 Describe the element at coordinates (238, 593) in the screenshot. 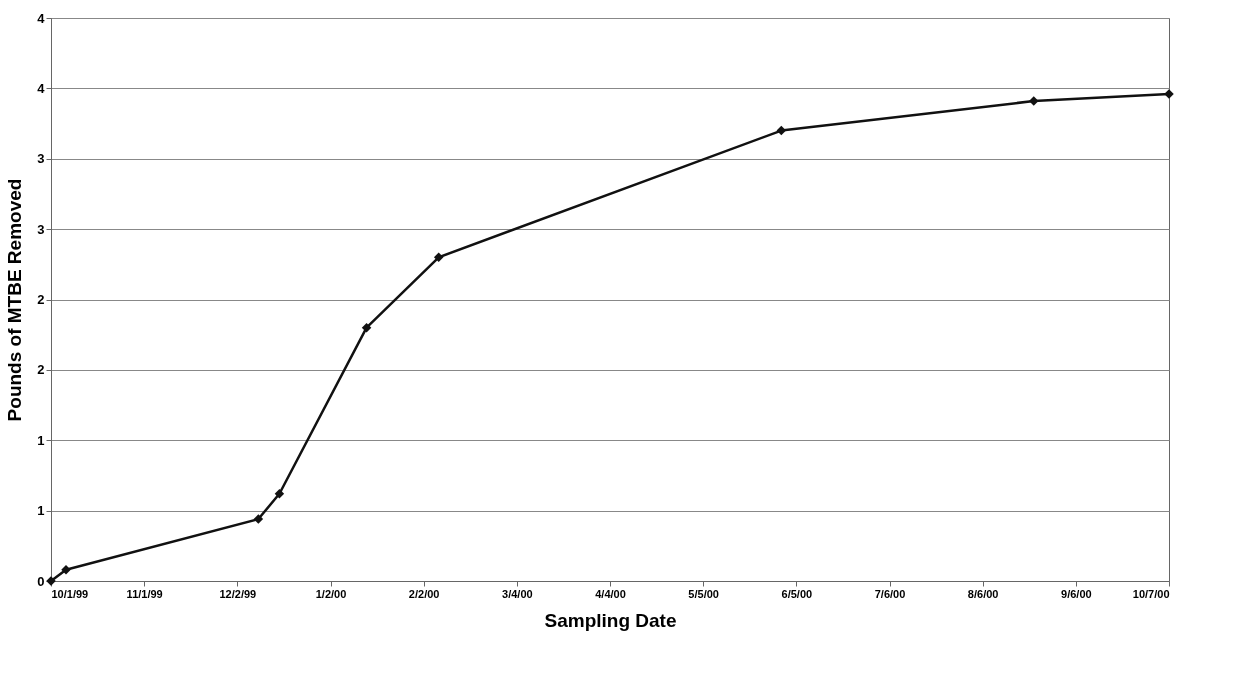

I see `x-tick-label: 12/2/99` at that location.